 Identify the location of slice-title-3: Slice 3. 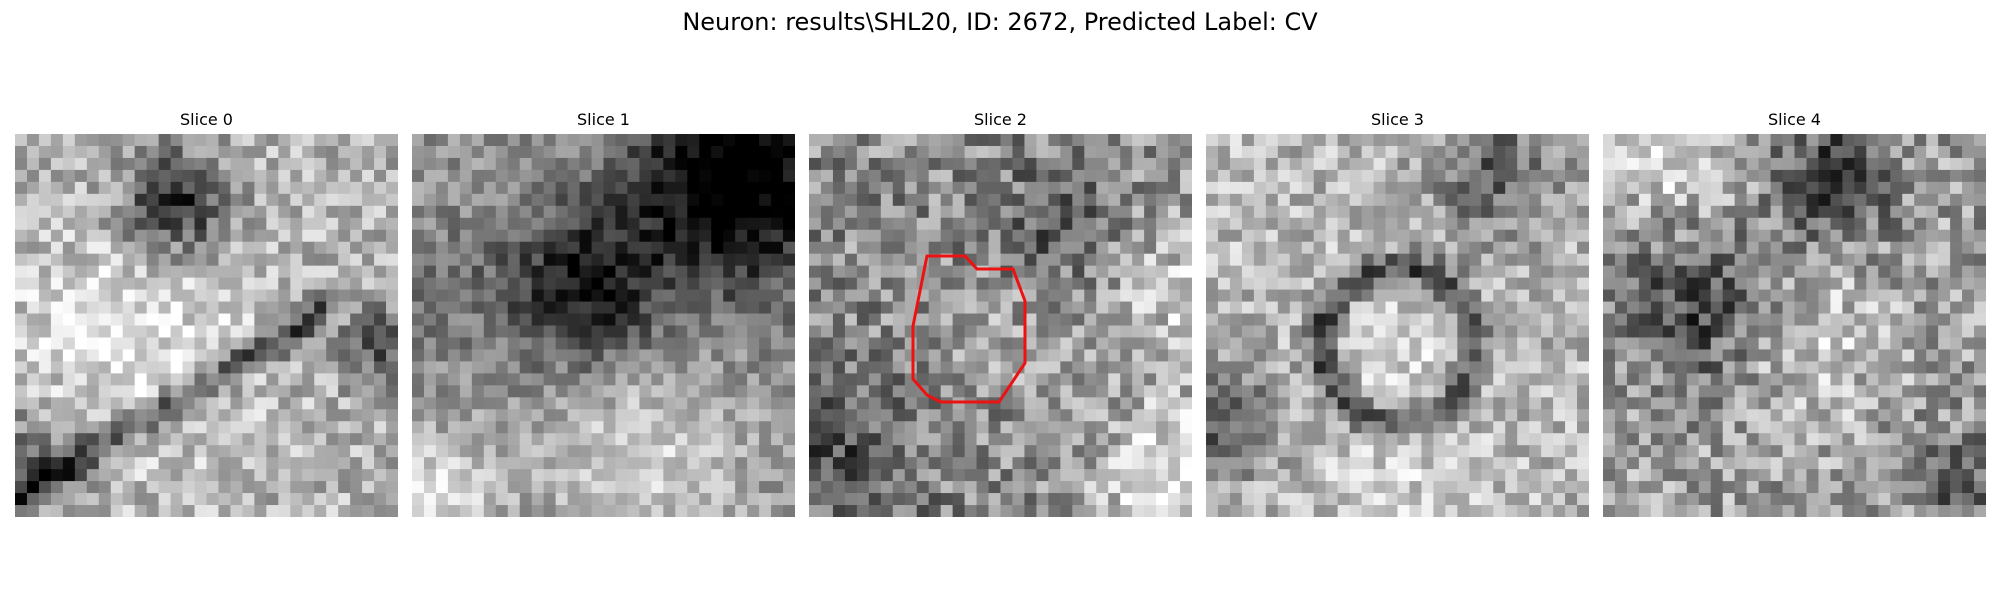
(1397, 119).